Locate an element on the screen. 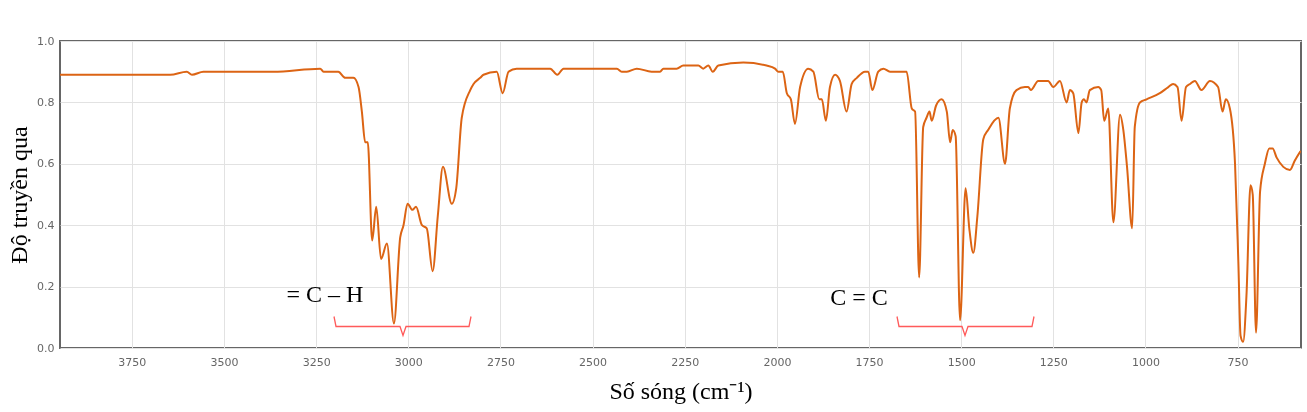 This screenshot has width=1307, height=412. x-tick-label: 1750 is located at coordinates (869, 362).